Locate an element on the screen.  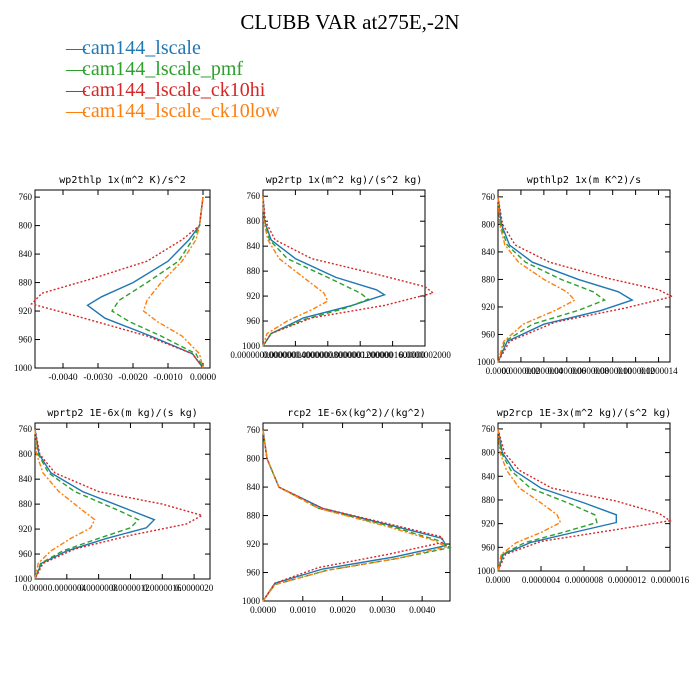
x-tick-label: 0.0000000800000 is located at coordinates (328, 355).